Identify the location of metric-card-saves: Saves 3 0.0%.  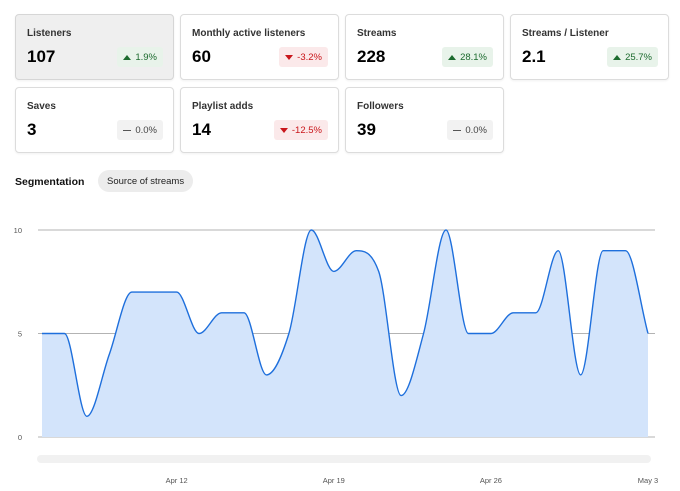
(94, 120).